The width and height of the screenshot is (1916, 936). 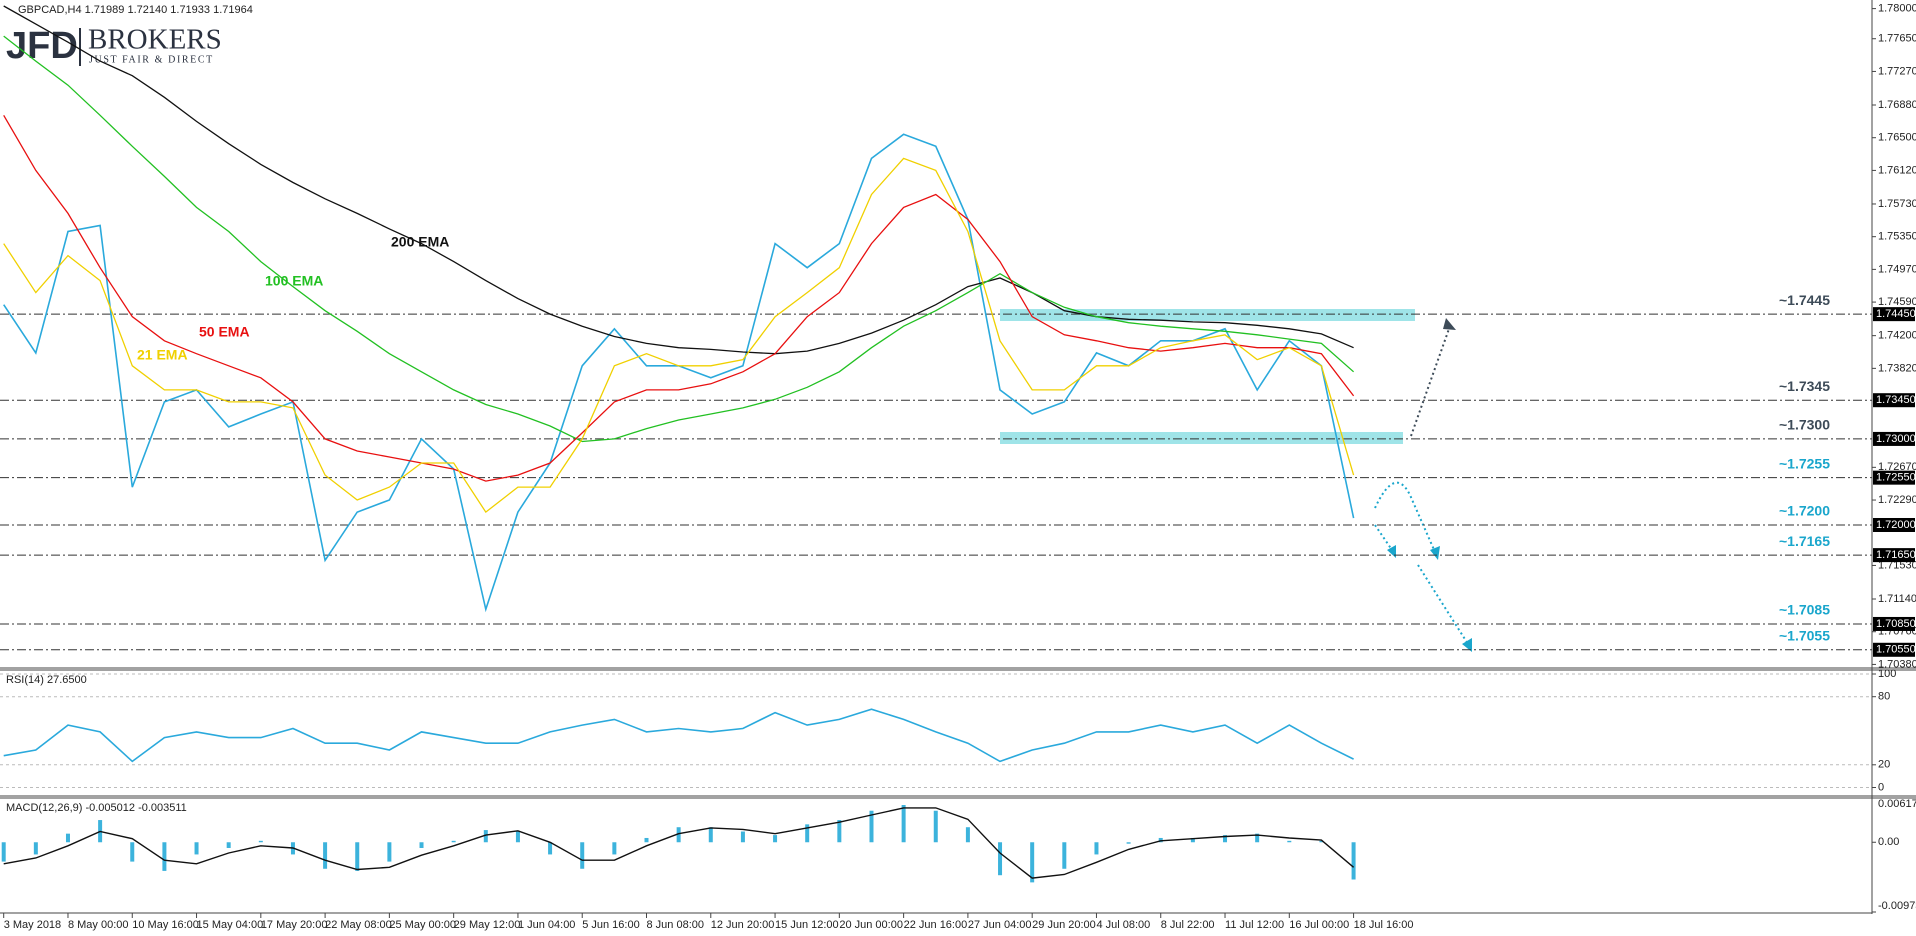 I want to click on axis-highlight-label: 1.74450, so click(x=1896, y=314).